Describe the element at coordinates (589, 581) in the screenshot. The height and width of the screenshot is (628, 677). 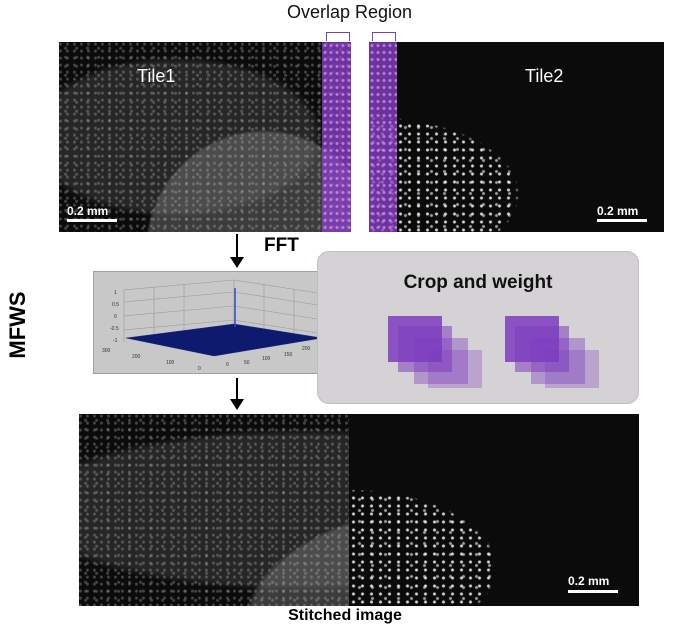
I see `stitched-scale-bar-label: 0.2 mm` at that location.